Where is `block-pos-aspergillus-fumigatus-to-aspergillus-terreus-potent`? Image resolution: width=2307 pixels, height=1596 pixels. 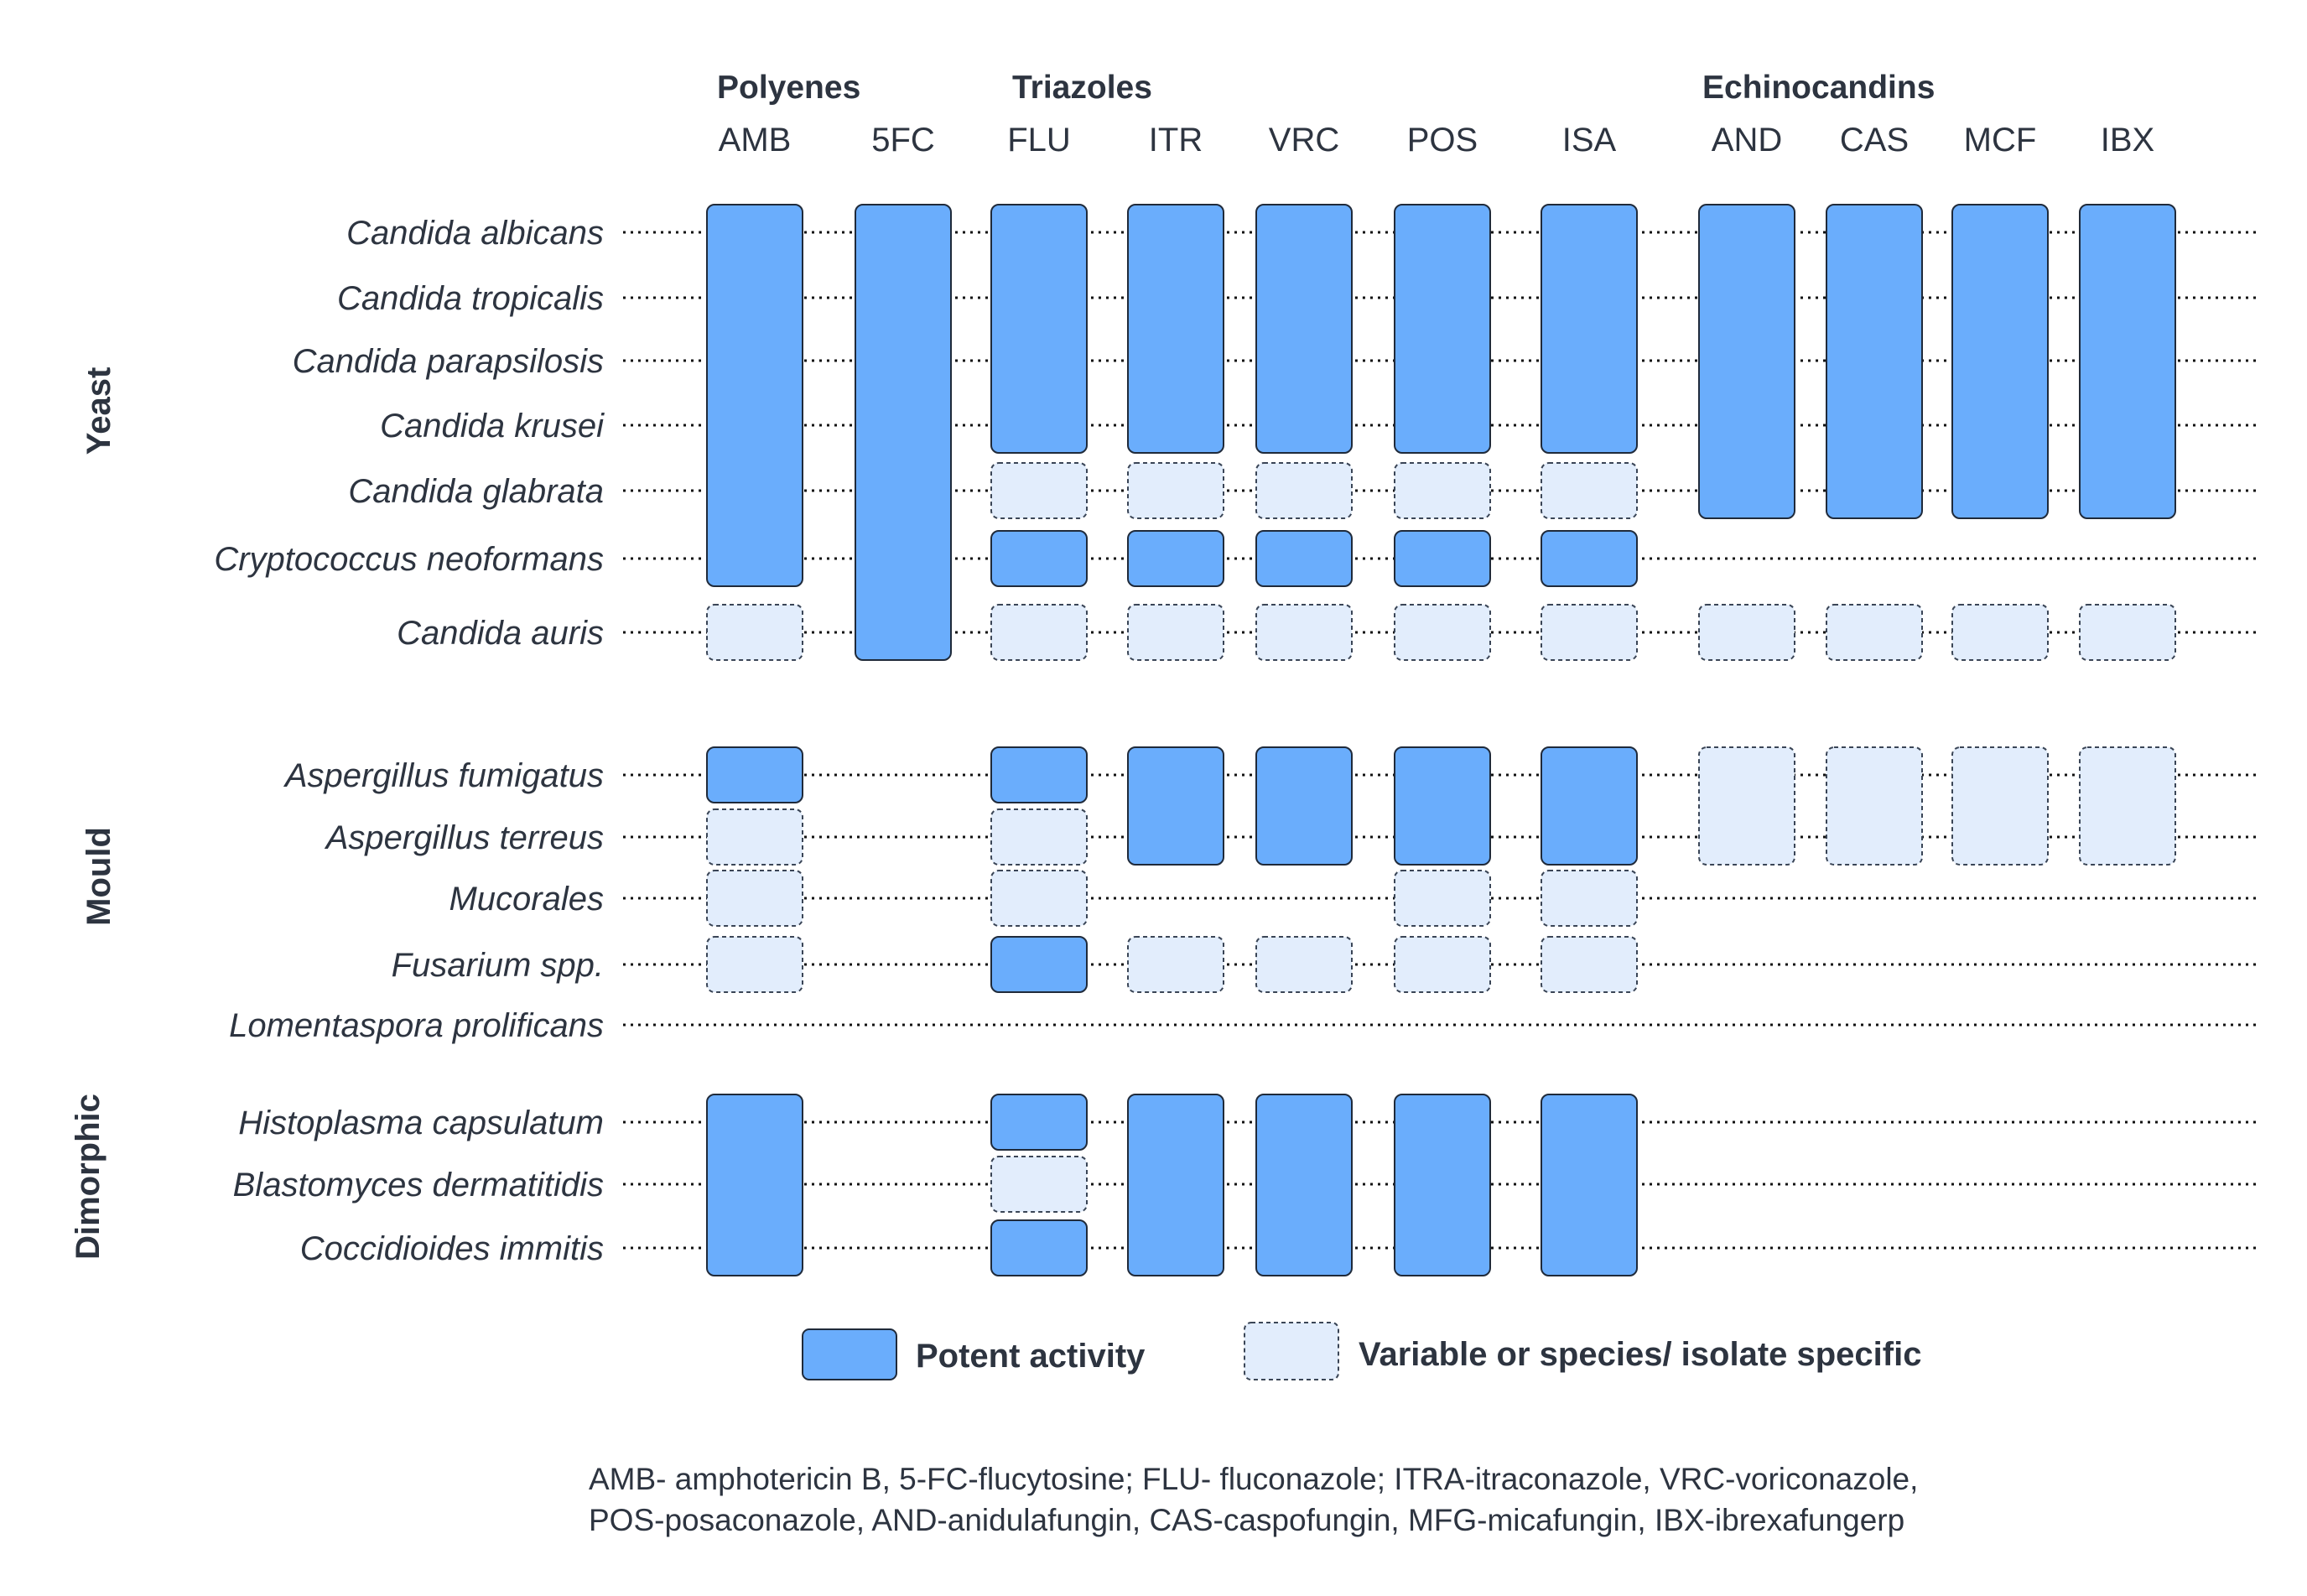
block-pos-aspergillus-fumigatus-to-aspergillus-terreus-potent is located at coordinates (1442, 806).